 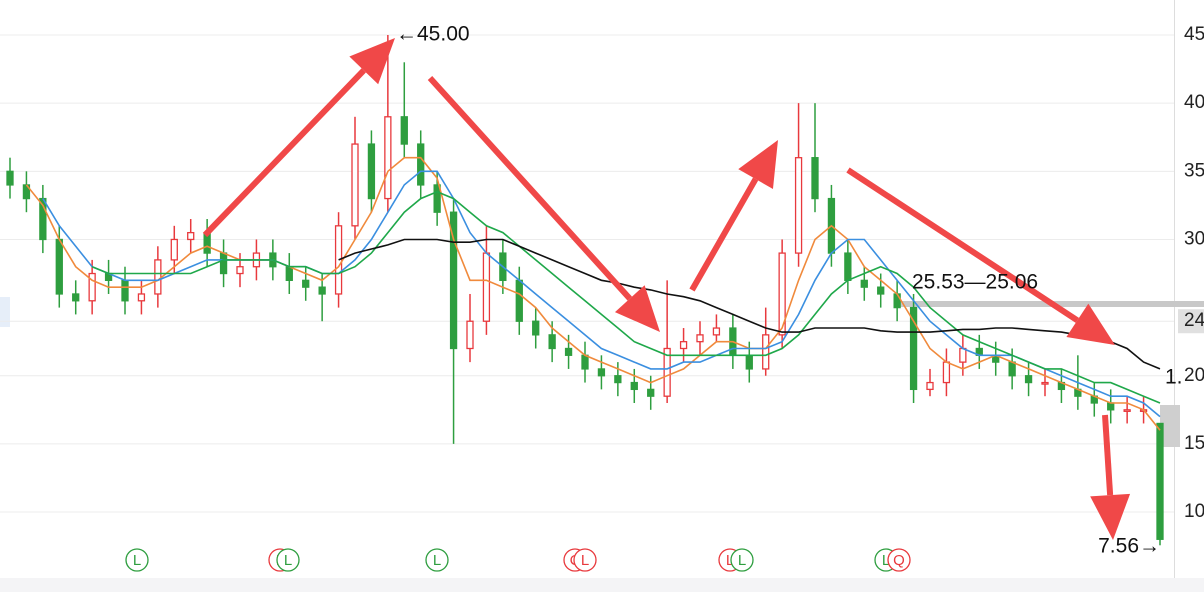 I want to click on y-tick-label: 24, so click(x=1194, y=320).